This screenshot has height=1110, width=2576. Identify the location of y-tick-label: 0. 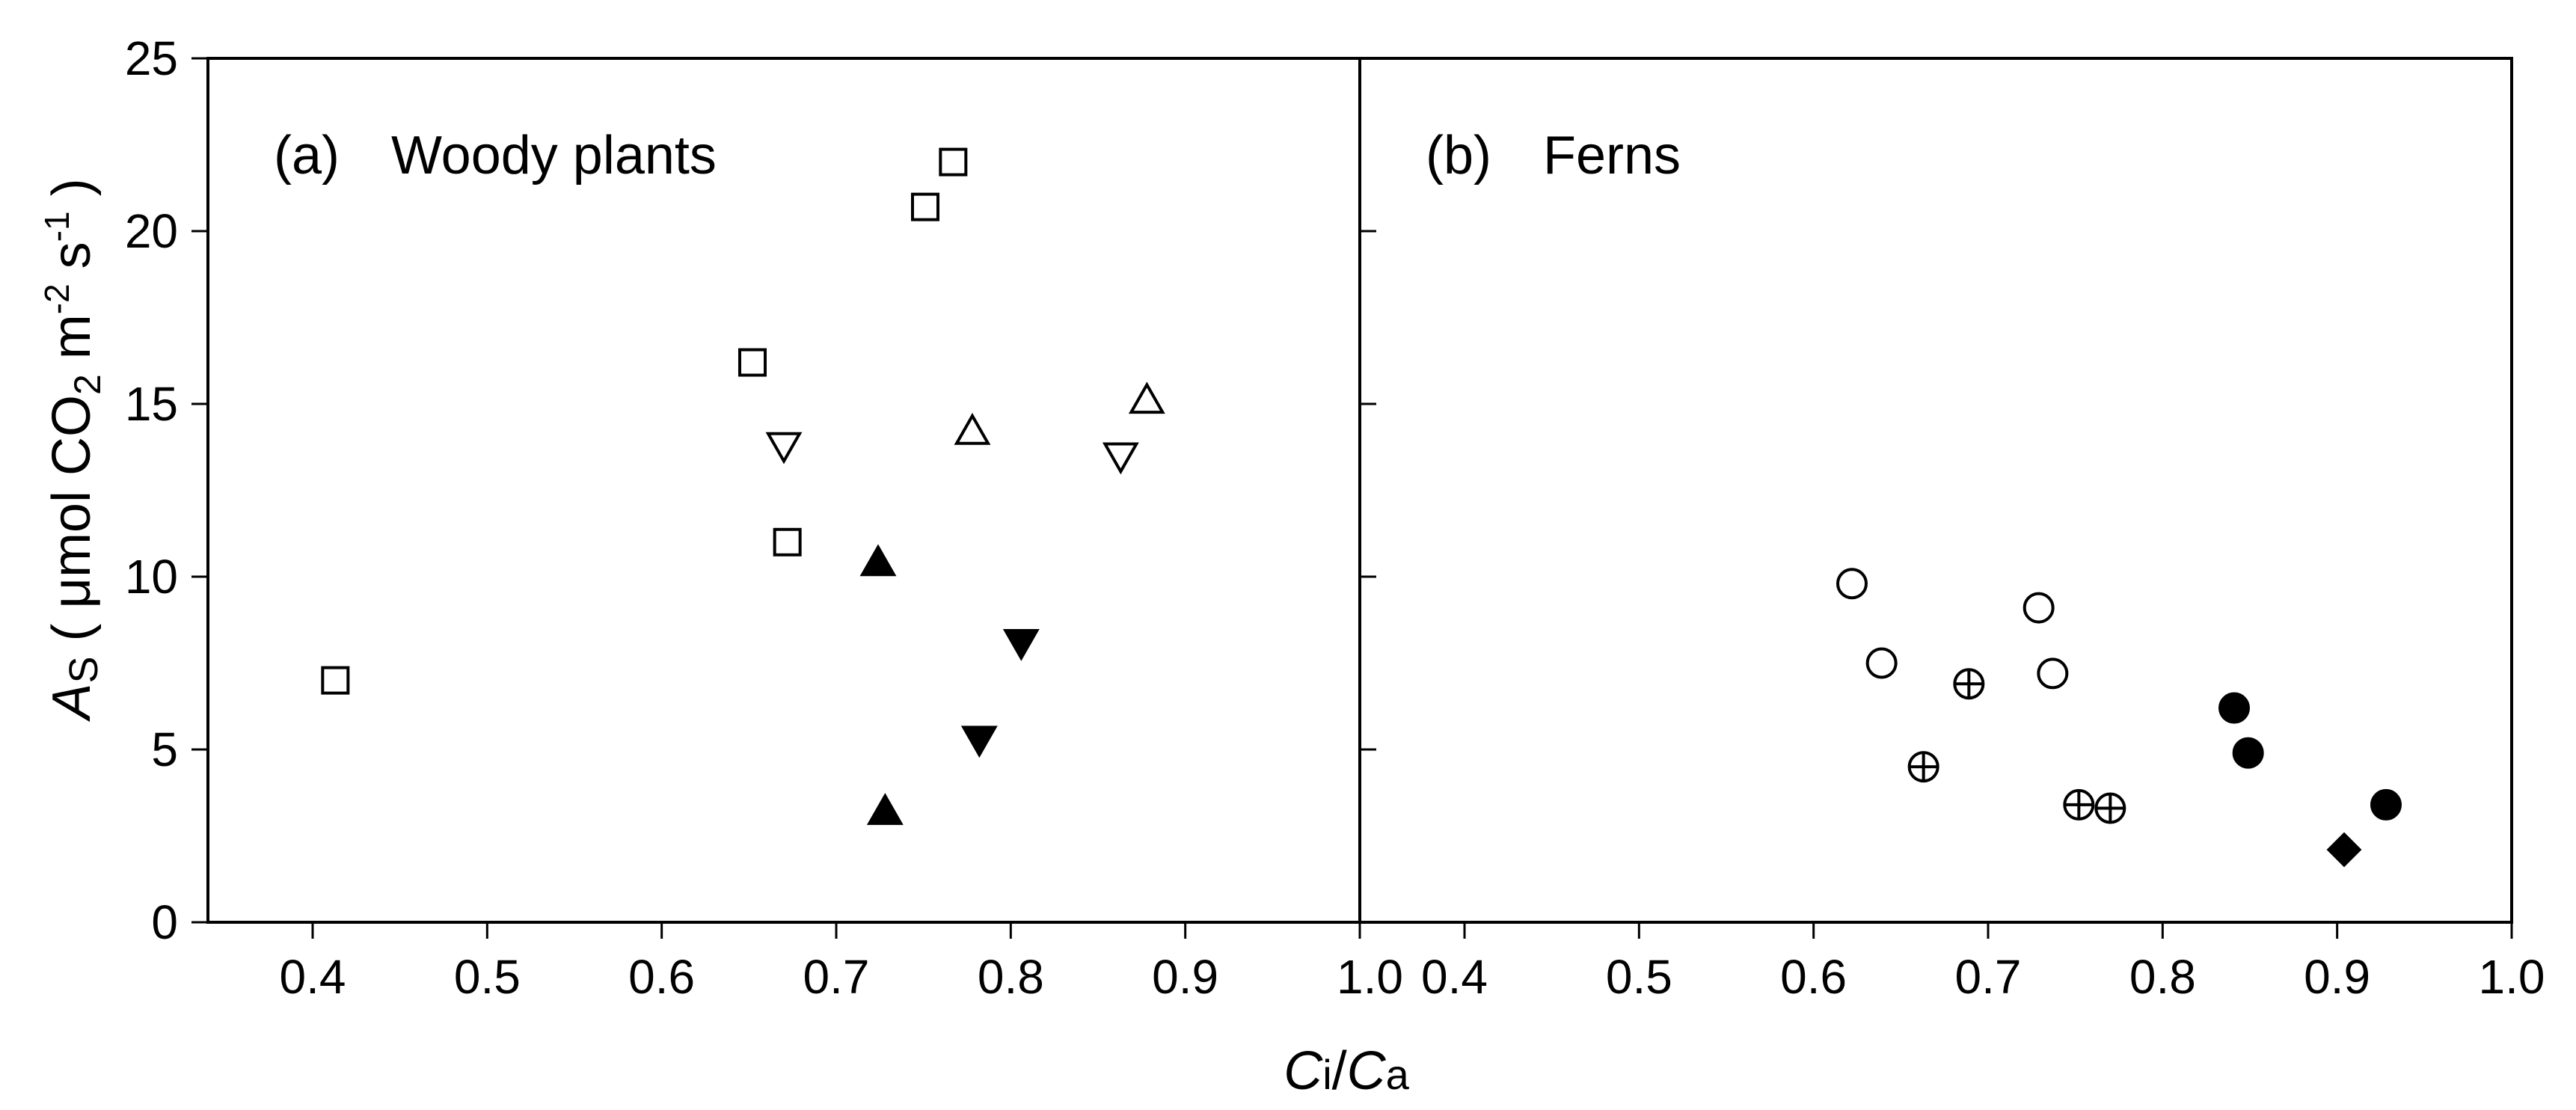
(164, 922).